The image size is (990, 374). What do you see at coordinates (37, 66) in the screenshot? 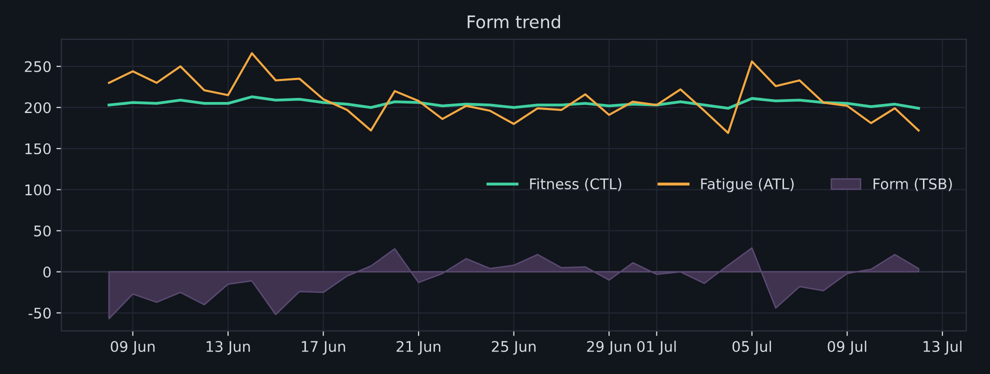
I see `y-tick-label: 250` at bounding box center [37, 66].